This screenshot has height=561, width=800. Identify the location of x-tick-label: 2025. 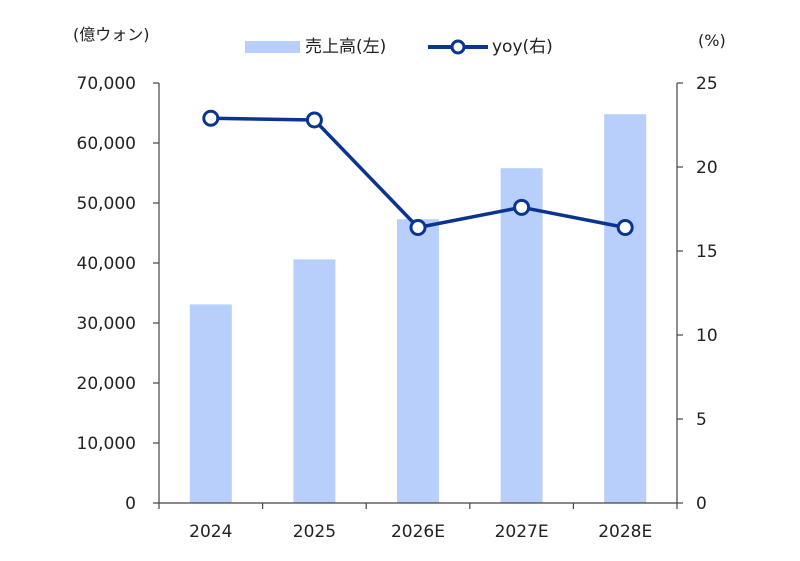
(314, 532).